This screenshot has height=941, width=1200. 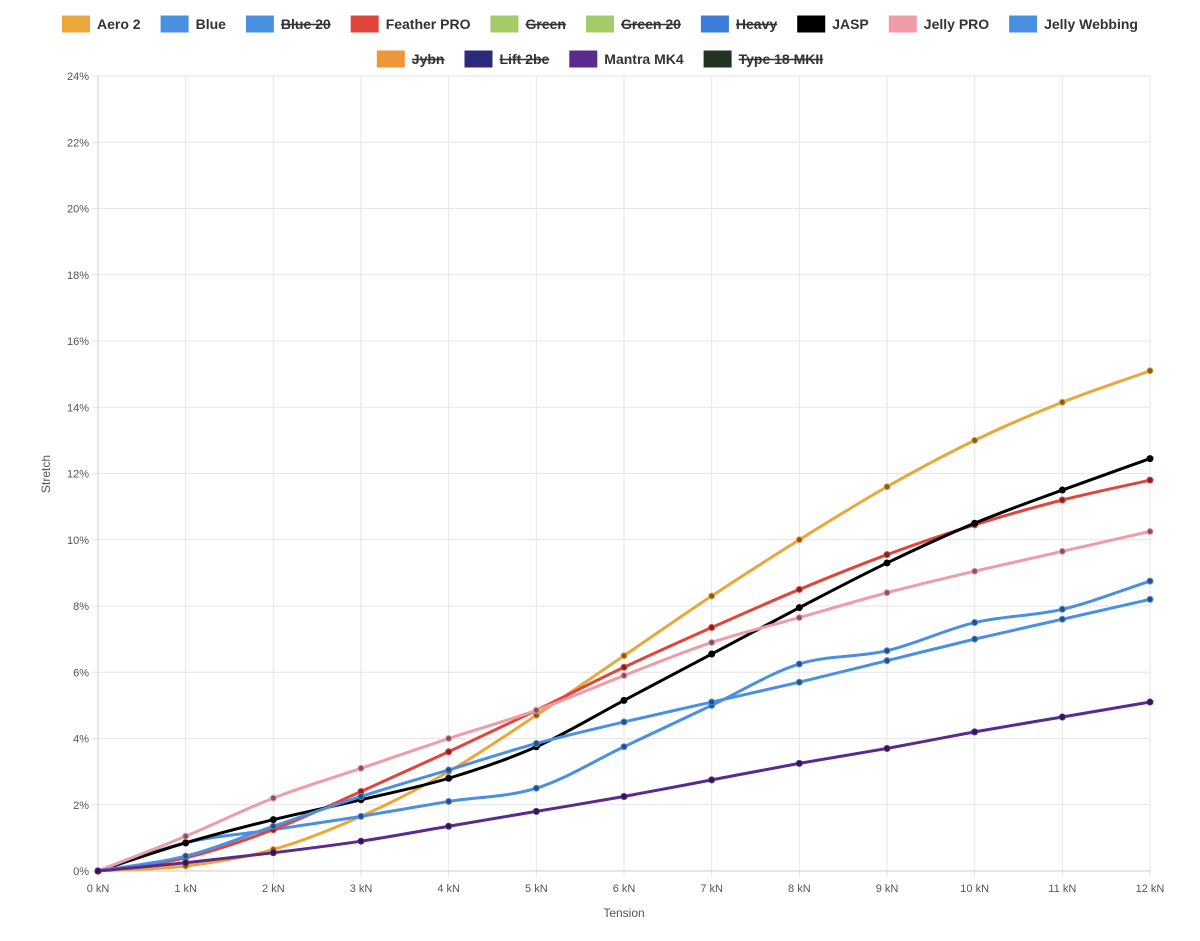 What do you see at coordinates (956, 24) in the screenshot?
I see `legend-label: Jelly PRO` at bounding box center [956, 24].